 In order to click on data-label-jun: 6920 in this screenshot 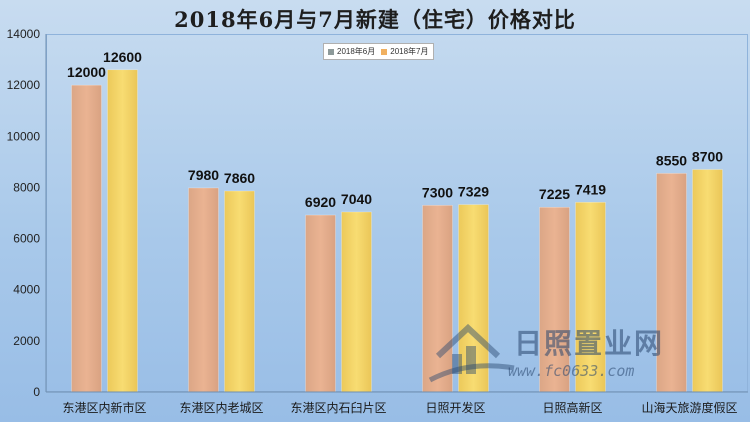, I will do `click(320, 202)`.